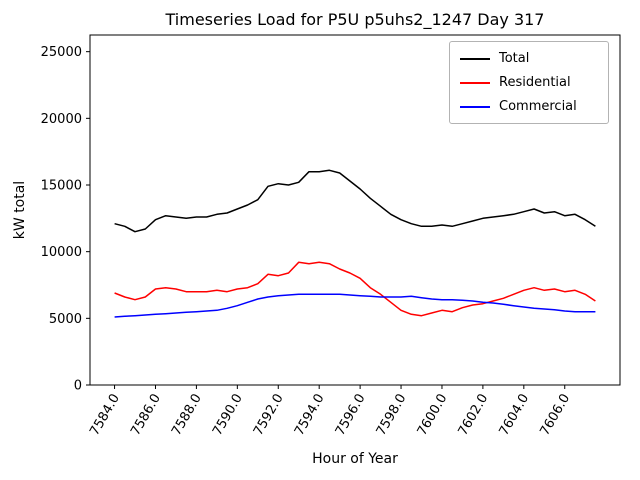  I want to click on legend-item: Commercial, so click(529, 106).